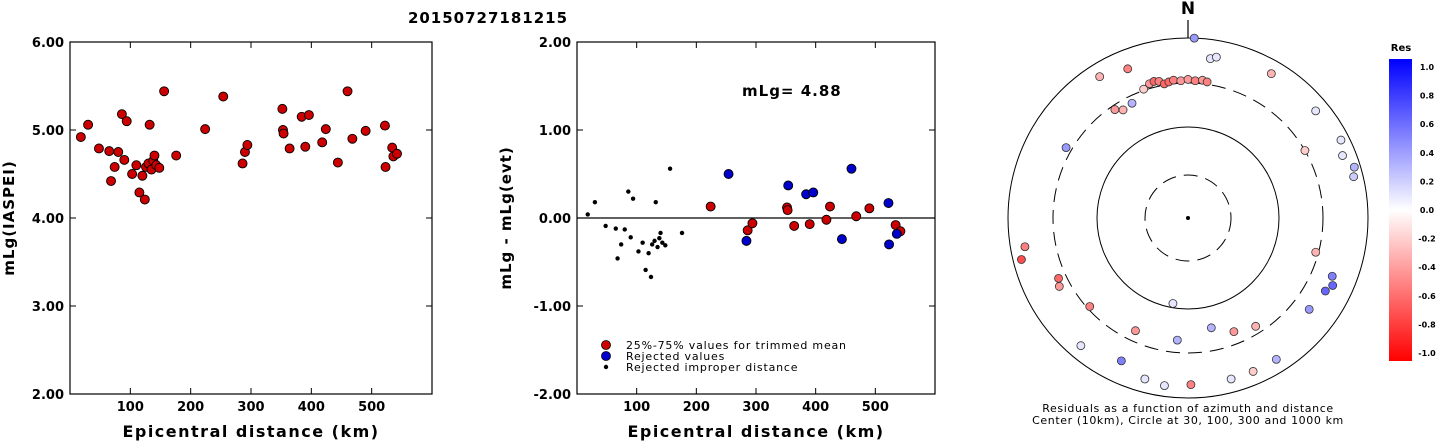  I want to click on data-points, so click(238, 145).